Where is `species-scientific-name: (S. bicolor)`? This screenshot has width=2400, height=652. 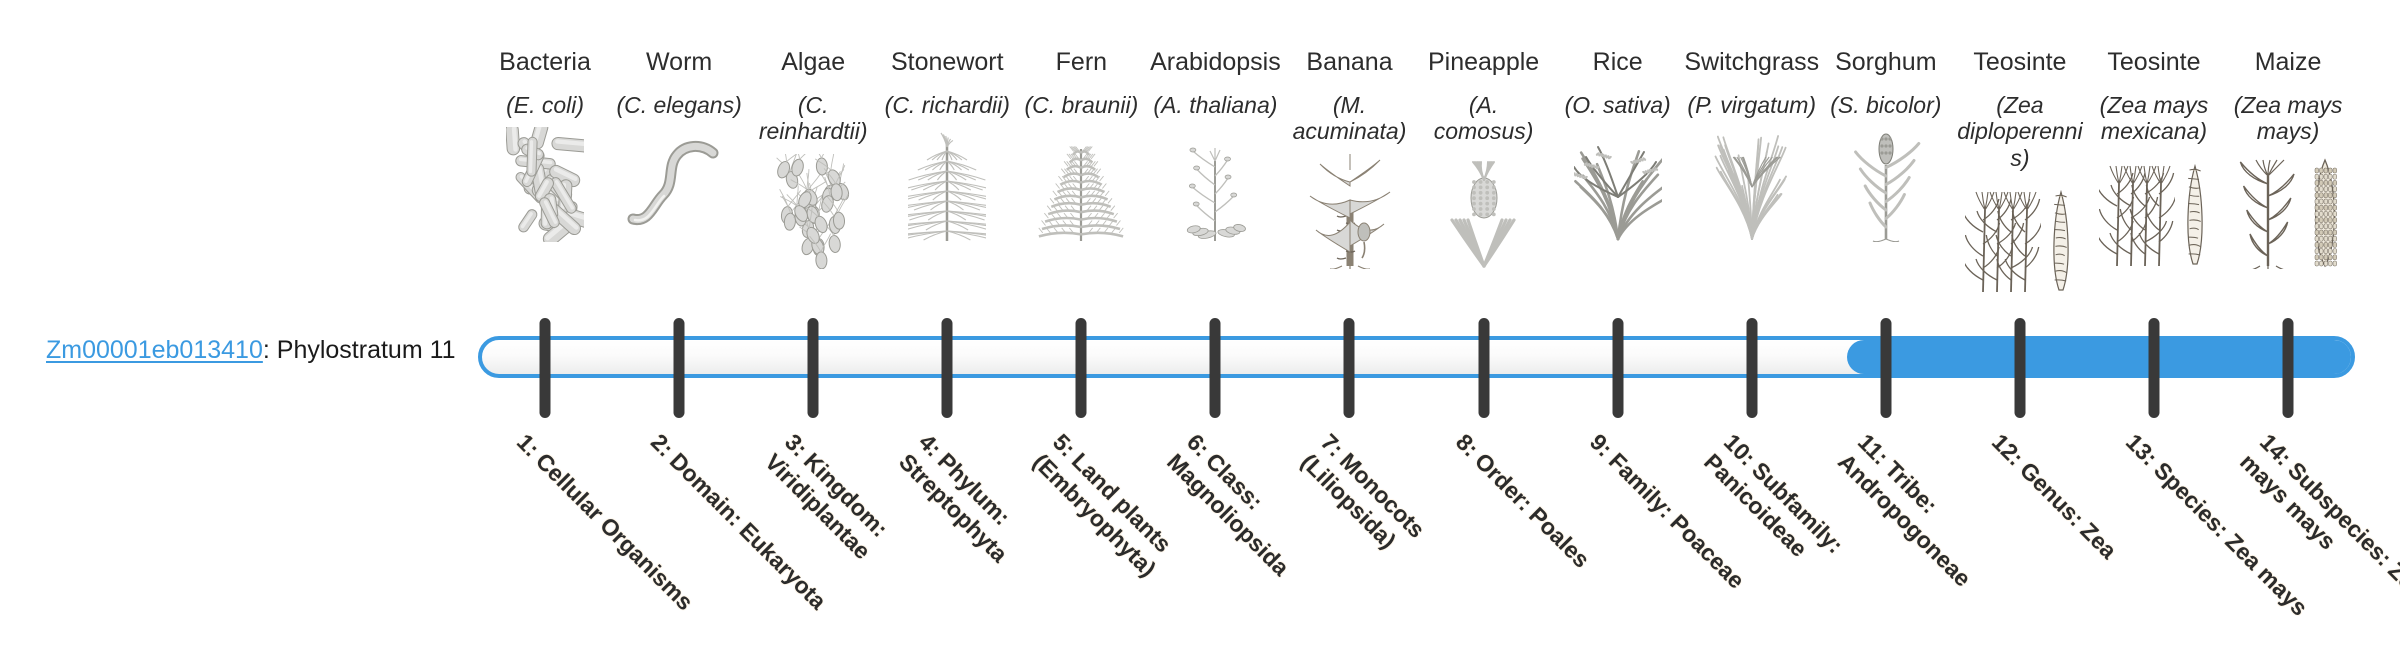
species-scientific-name: (S. bicolor) is located at coordinates (1886, 105).